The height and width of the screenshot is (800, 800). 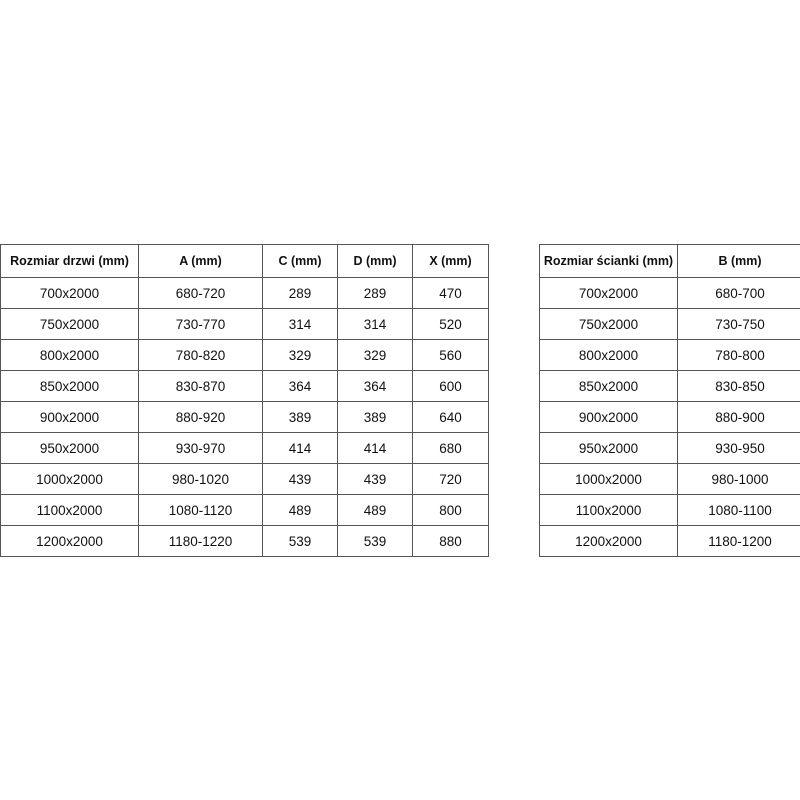 I want to click on table-row: 700x2000 680-720 289 289 470, so click(x=244, y=293).